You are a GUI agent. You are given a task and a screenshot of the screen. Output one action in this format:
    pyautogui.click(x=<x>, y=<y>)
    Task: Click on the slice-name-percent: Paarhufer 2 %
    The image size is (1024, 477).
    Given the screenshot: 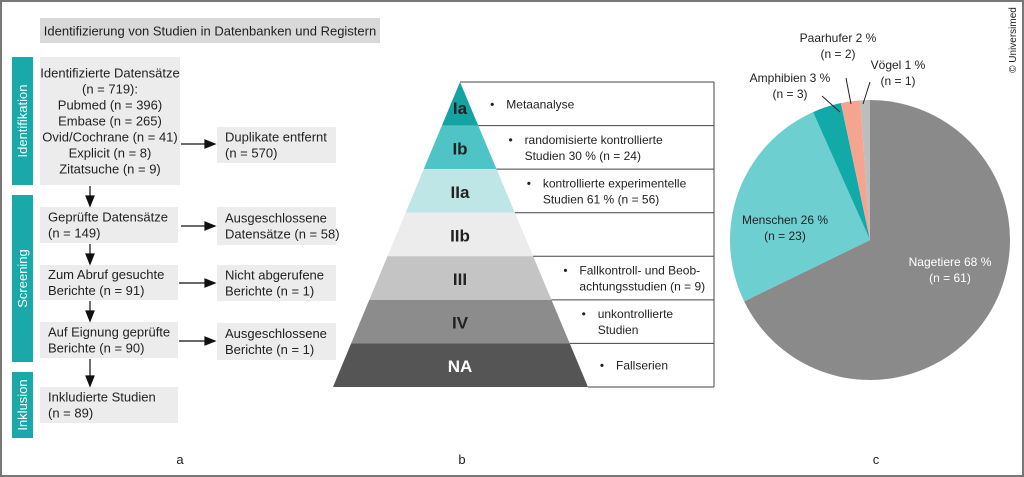 What is the action you would take?
    pyautogui.click(x=838, y=38)
    